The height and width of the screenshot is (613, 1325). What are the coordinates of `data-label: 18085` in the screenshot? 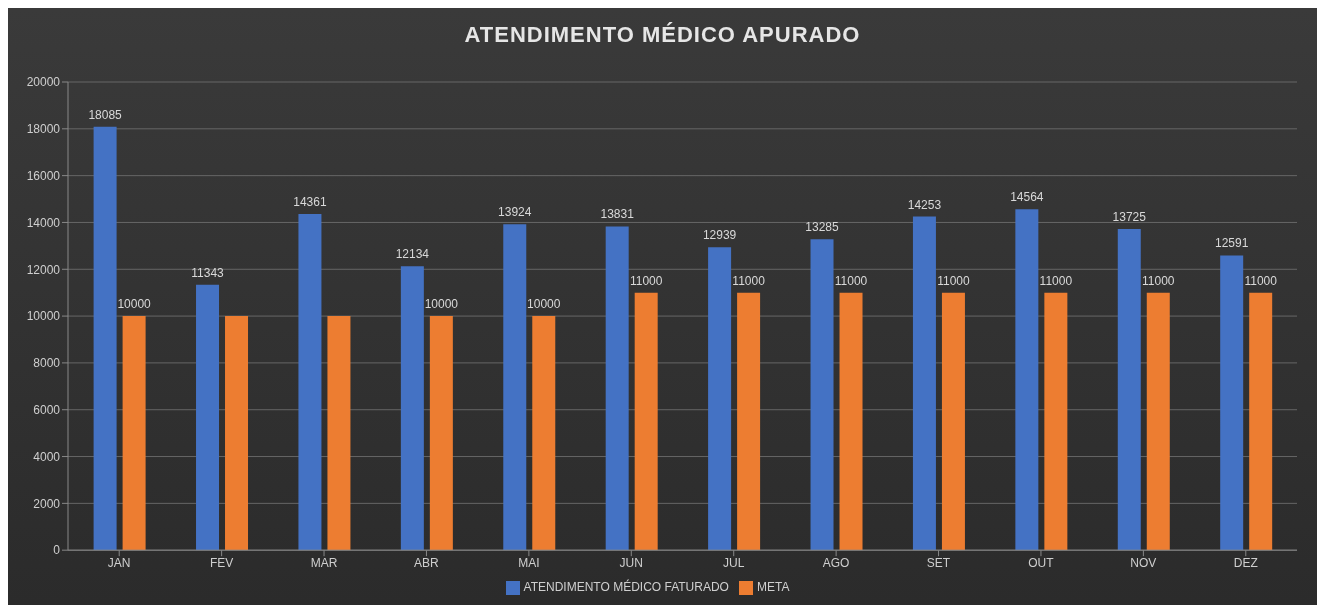 It's located at (105, 114).